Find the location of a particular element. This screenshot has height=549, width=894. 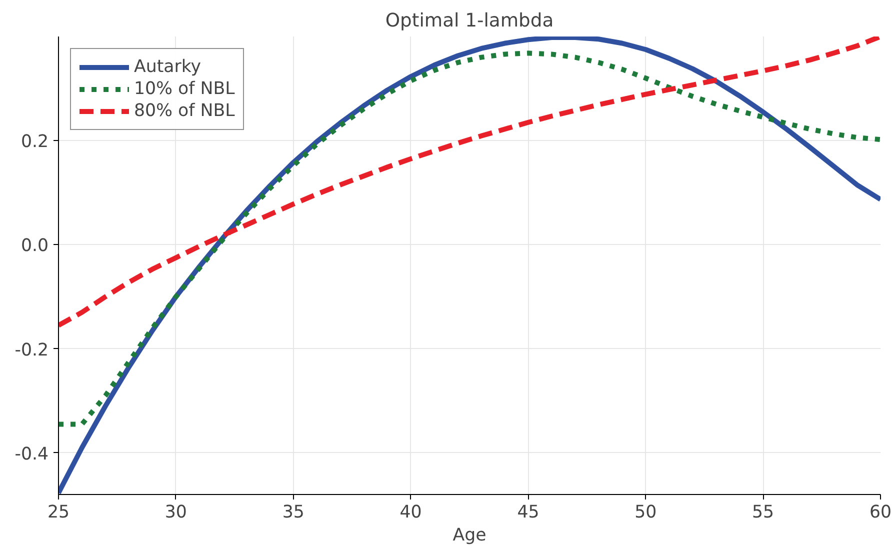

x-tick-label: 55 is located at coordinates (763, 512).